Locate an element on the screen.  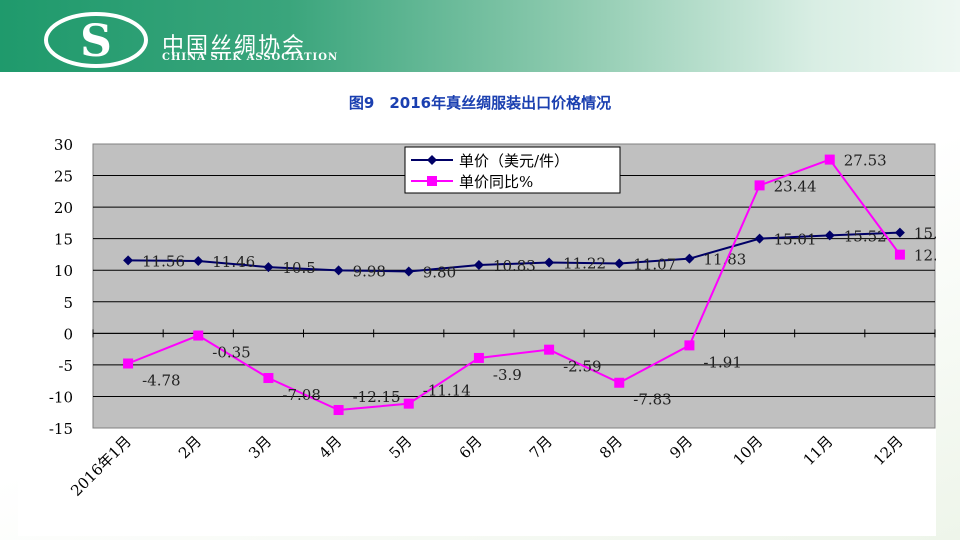
x-tick-label: 8月 is located at coordinates (611, 447).